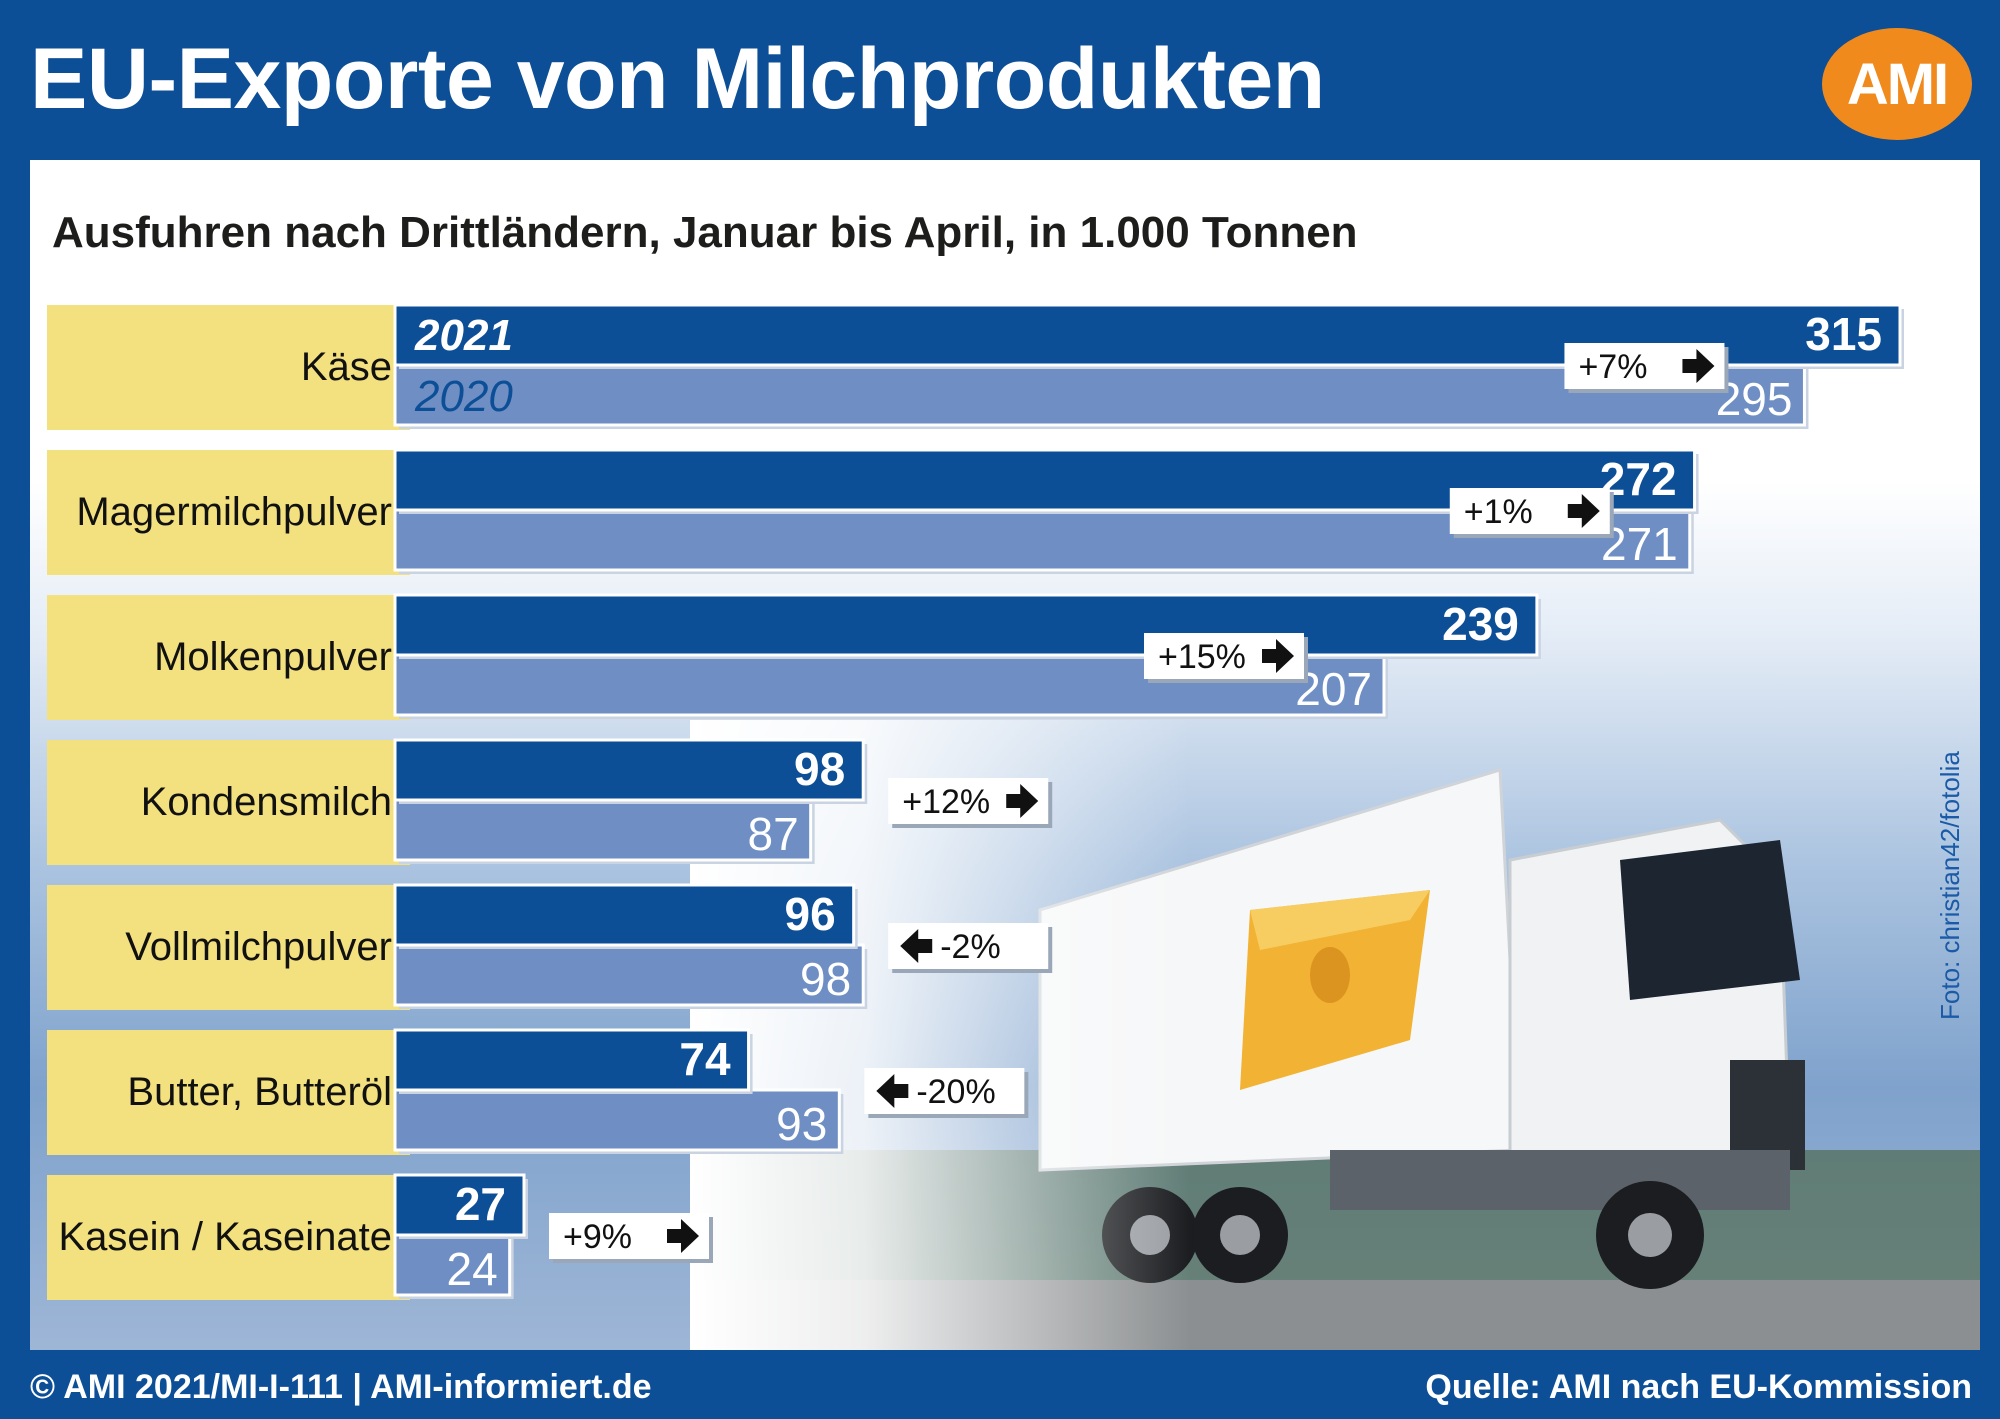 The image size is (2000, 1419). What do you see at coordinates (801, 1124) in the screenshot?
I see `value-label-2020: 93` at bounding box center [801, 1124].